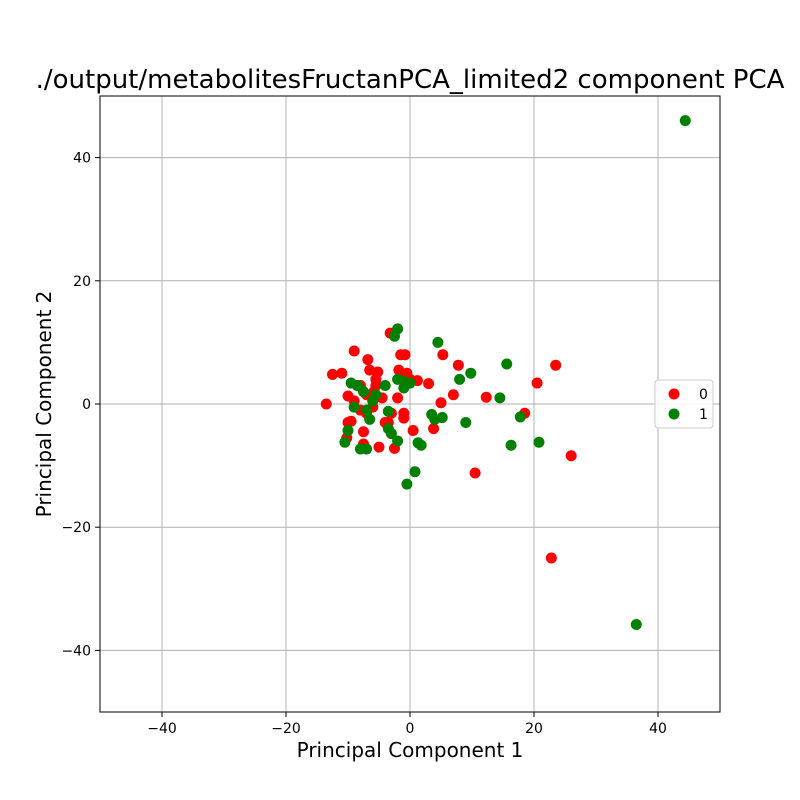  What do you see at coordinates (86, 405) in the screenshot?
I see `y-tick-label: 0` at bounding box center [86, 405].